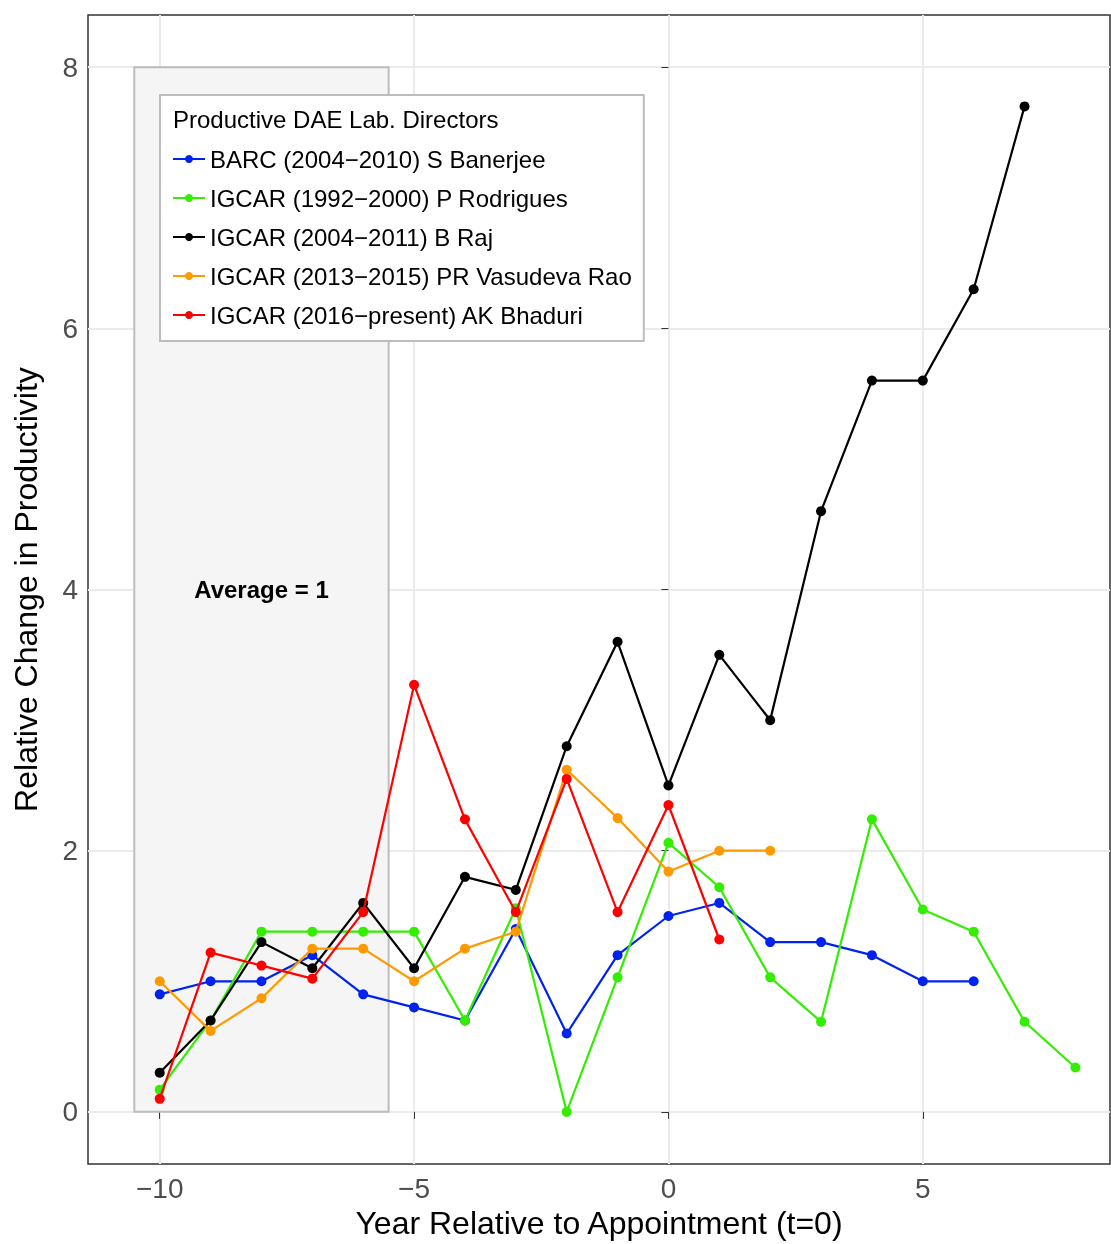 The height and width of the screenshot is (1244, 1111). What do you see at coordinates (261, 590) in the screenshot?
I see `band-label: Average = 1` at bounding box center [261, 590].